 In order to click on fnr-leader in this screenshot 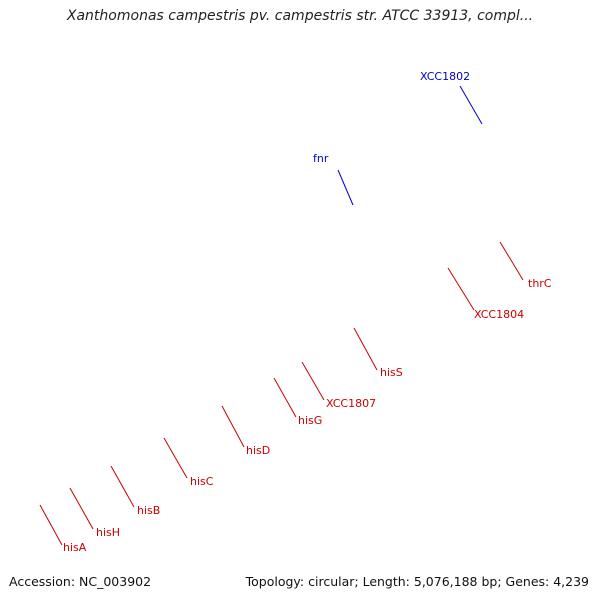, I will do `click(345, 187)`.